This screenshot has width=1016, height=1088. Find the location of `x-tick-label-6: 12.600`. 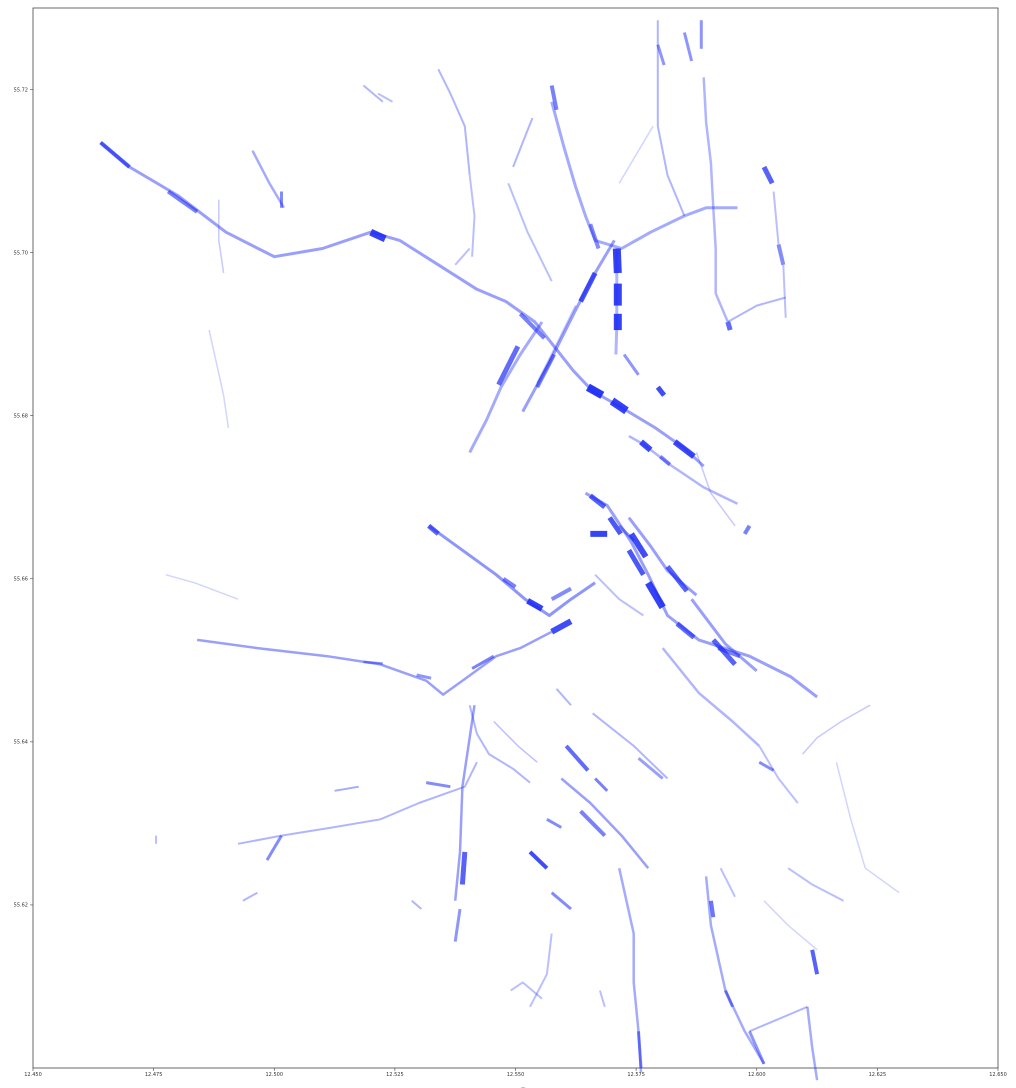

x-tick-label-6: 12.600 is located at coordinates (757, 1075).